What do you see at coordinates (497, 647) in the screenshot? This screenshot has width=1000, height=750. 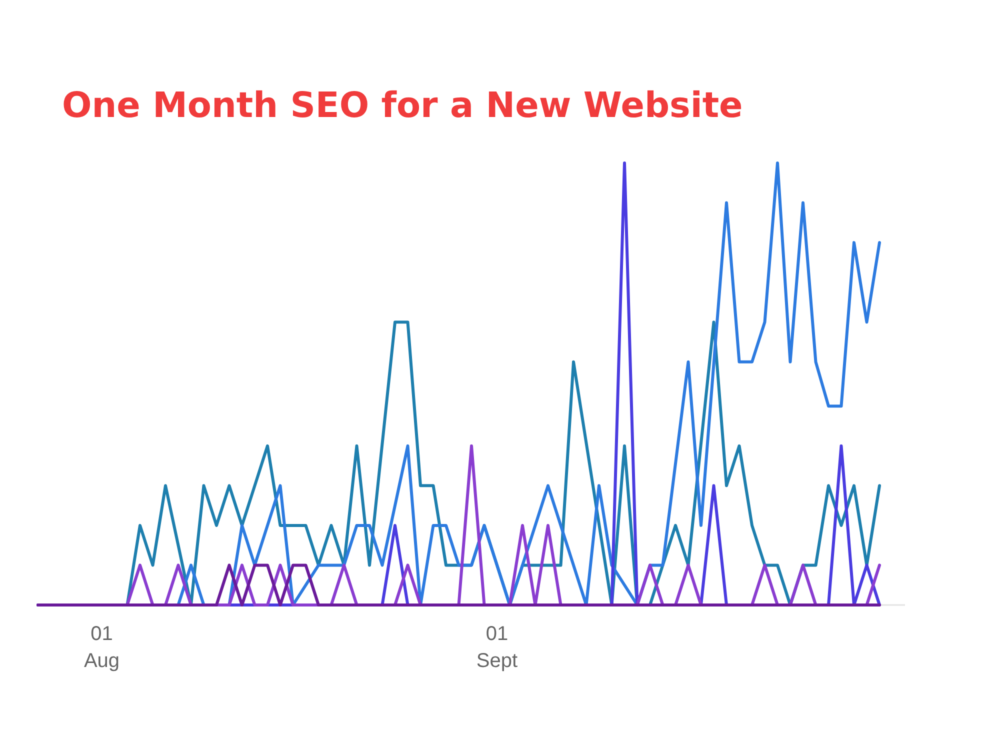 I see `x-tick-label: 01 Sept` at bounding box center [497, 647].